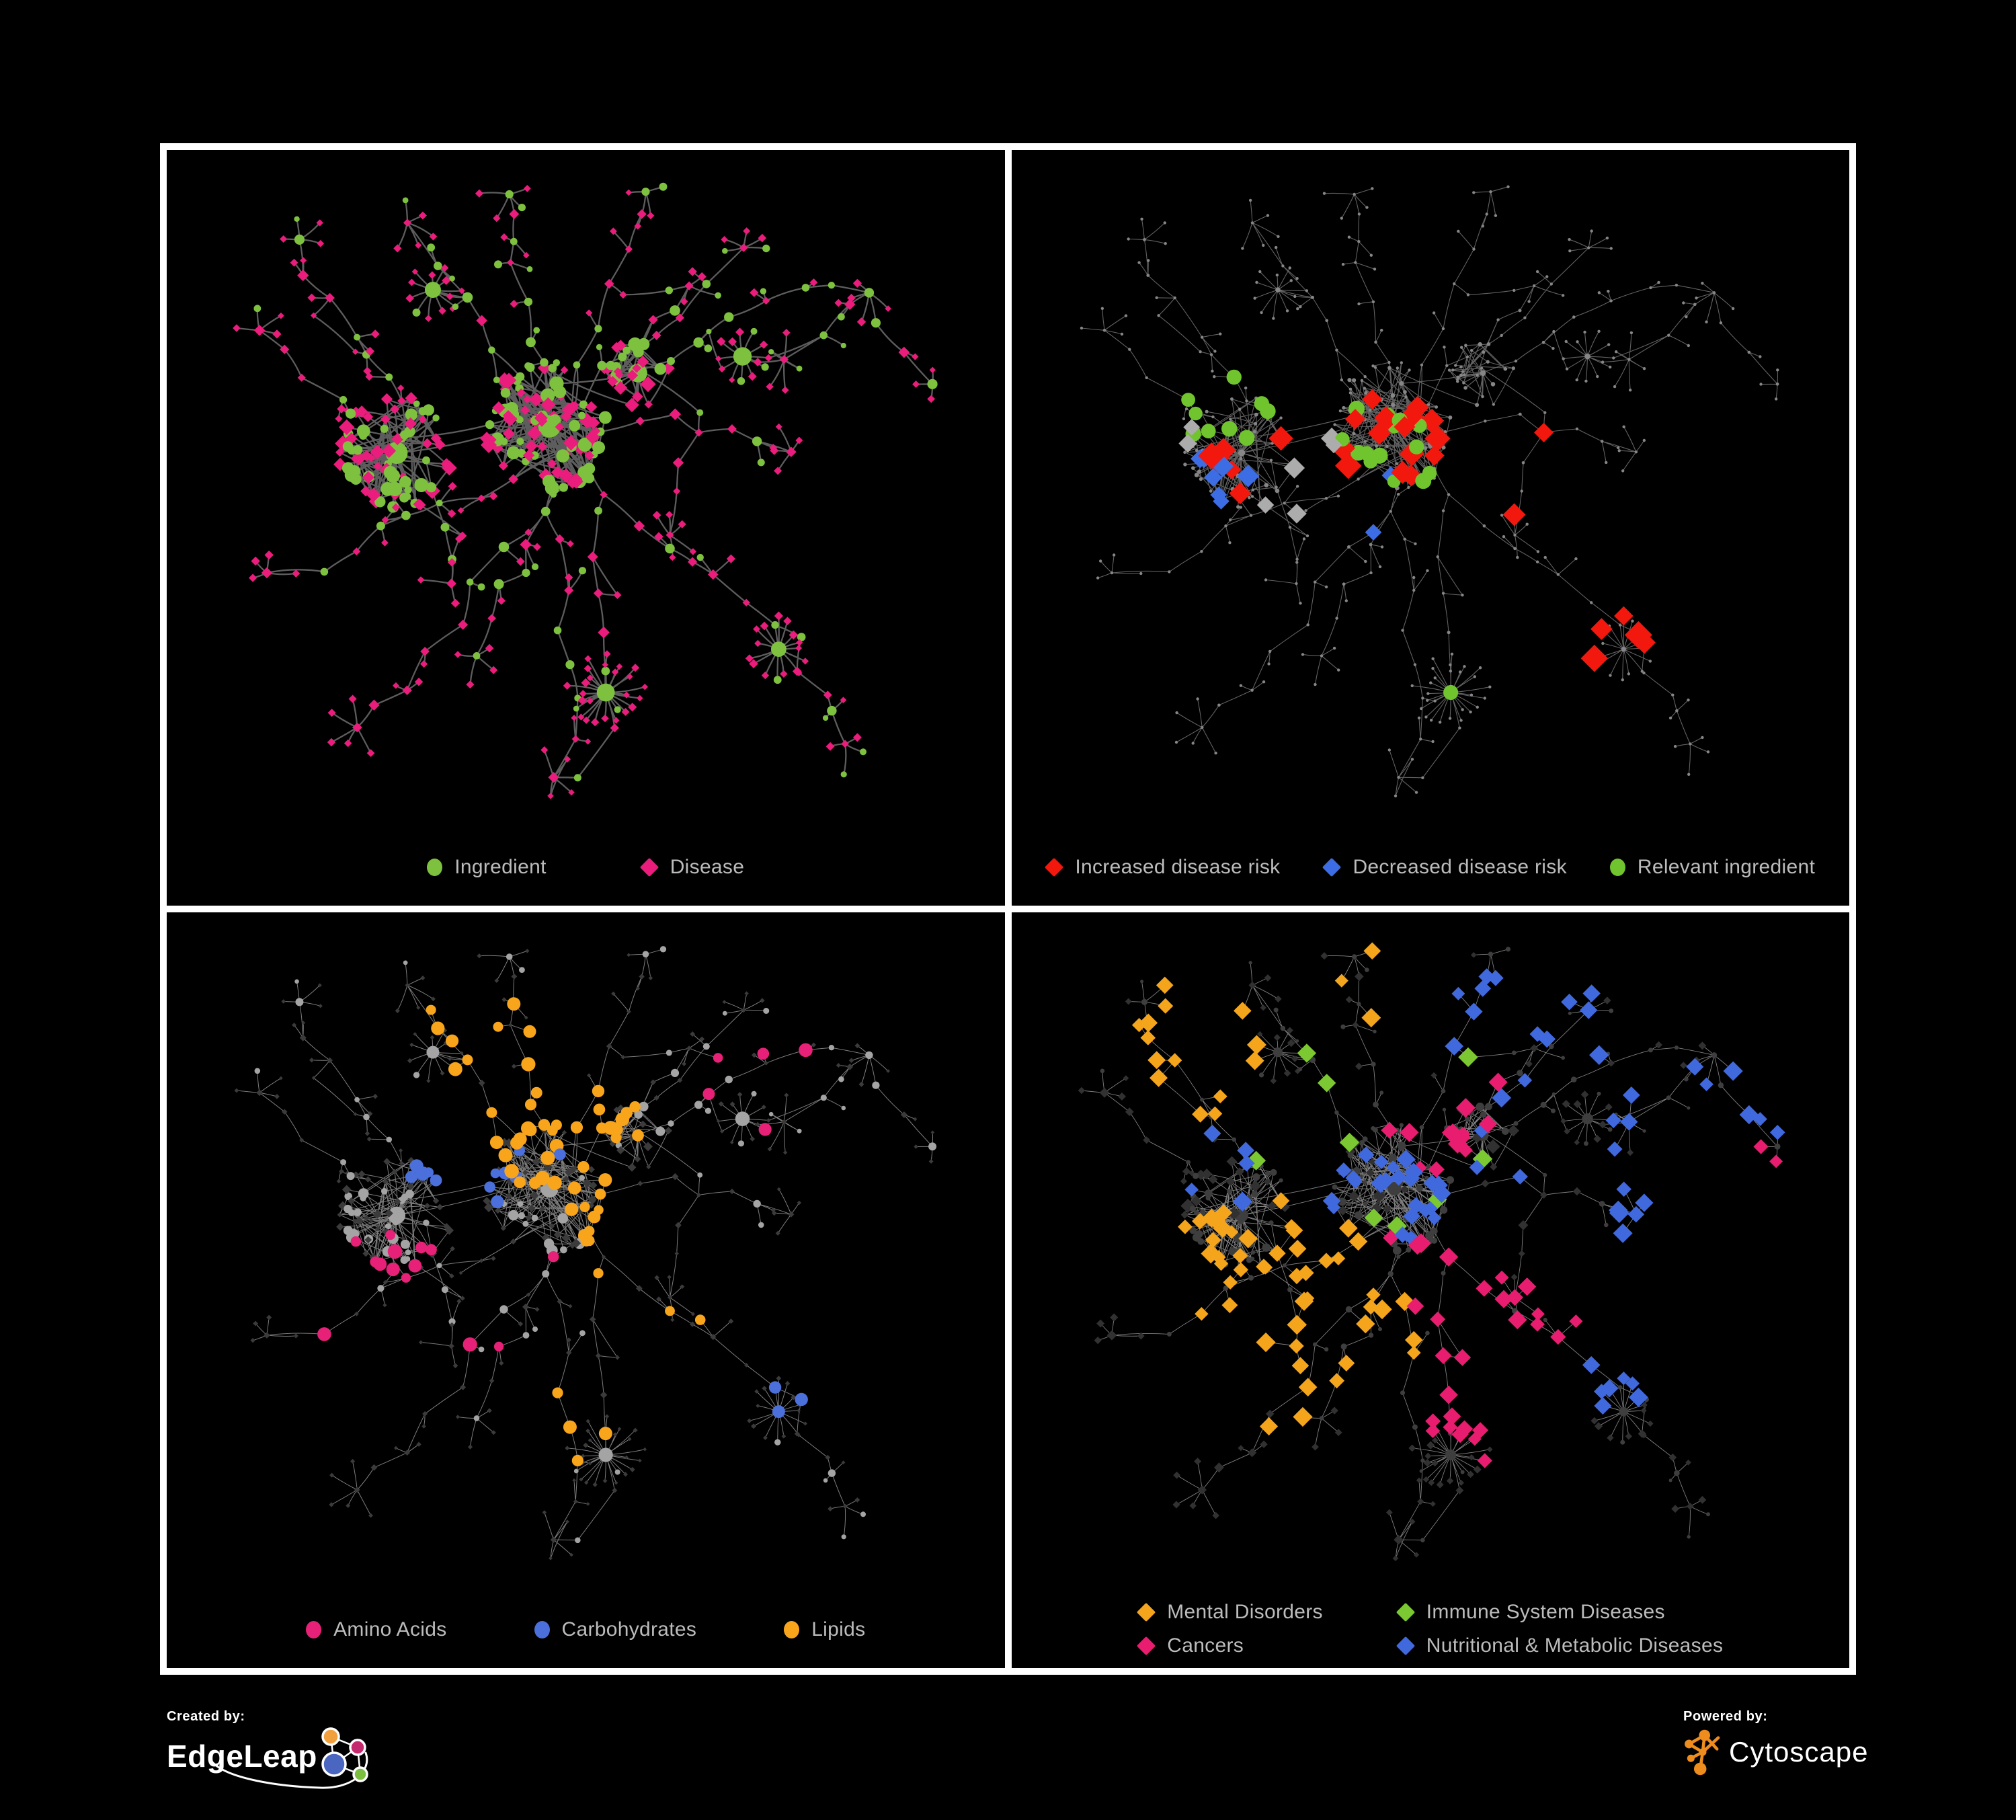 This screenshot has height=1820, width=2016. I want to click on legend-item-decreased-disease-risk: Decreased disease risk, so click(1444, 867).